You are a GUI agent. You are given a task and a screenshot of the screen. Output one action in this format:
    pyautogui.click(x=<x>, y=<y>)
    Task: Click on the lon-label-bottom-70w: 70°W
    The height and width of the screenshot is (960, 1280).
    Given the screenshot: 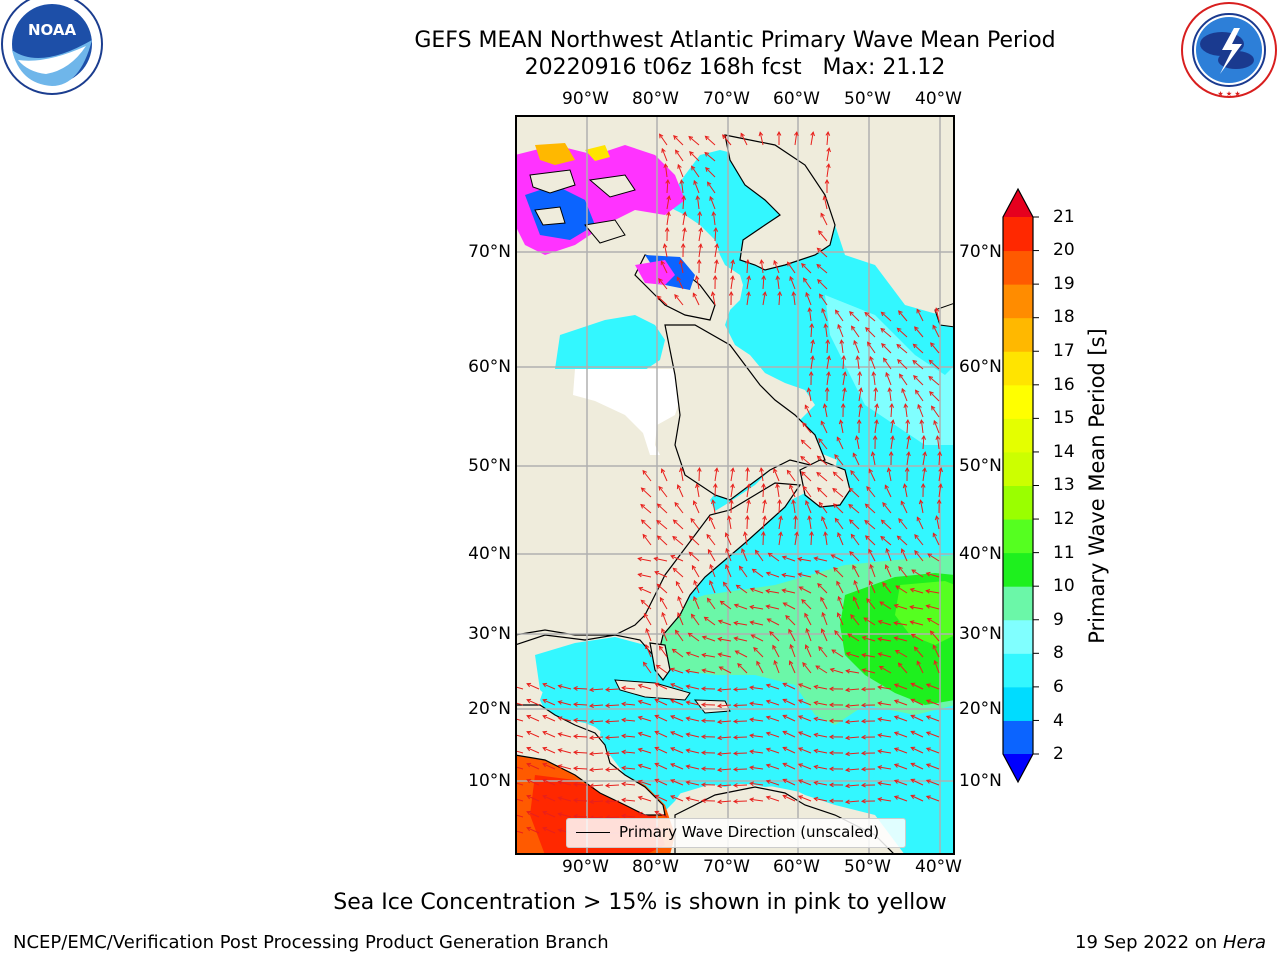 What is the action you would take?
    pyautogui.click(x=726, y=867)
    